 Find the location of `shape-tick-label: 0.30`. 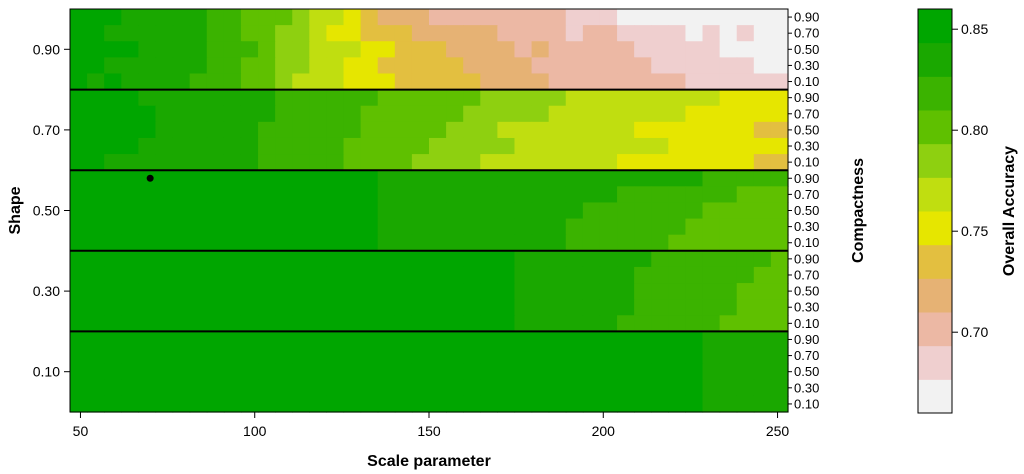

shape-tick-label: 0.30 is located at coordinates (46, 291).